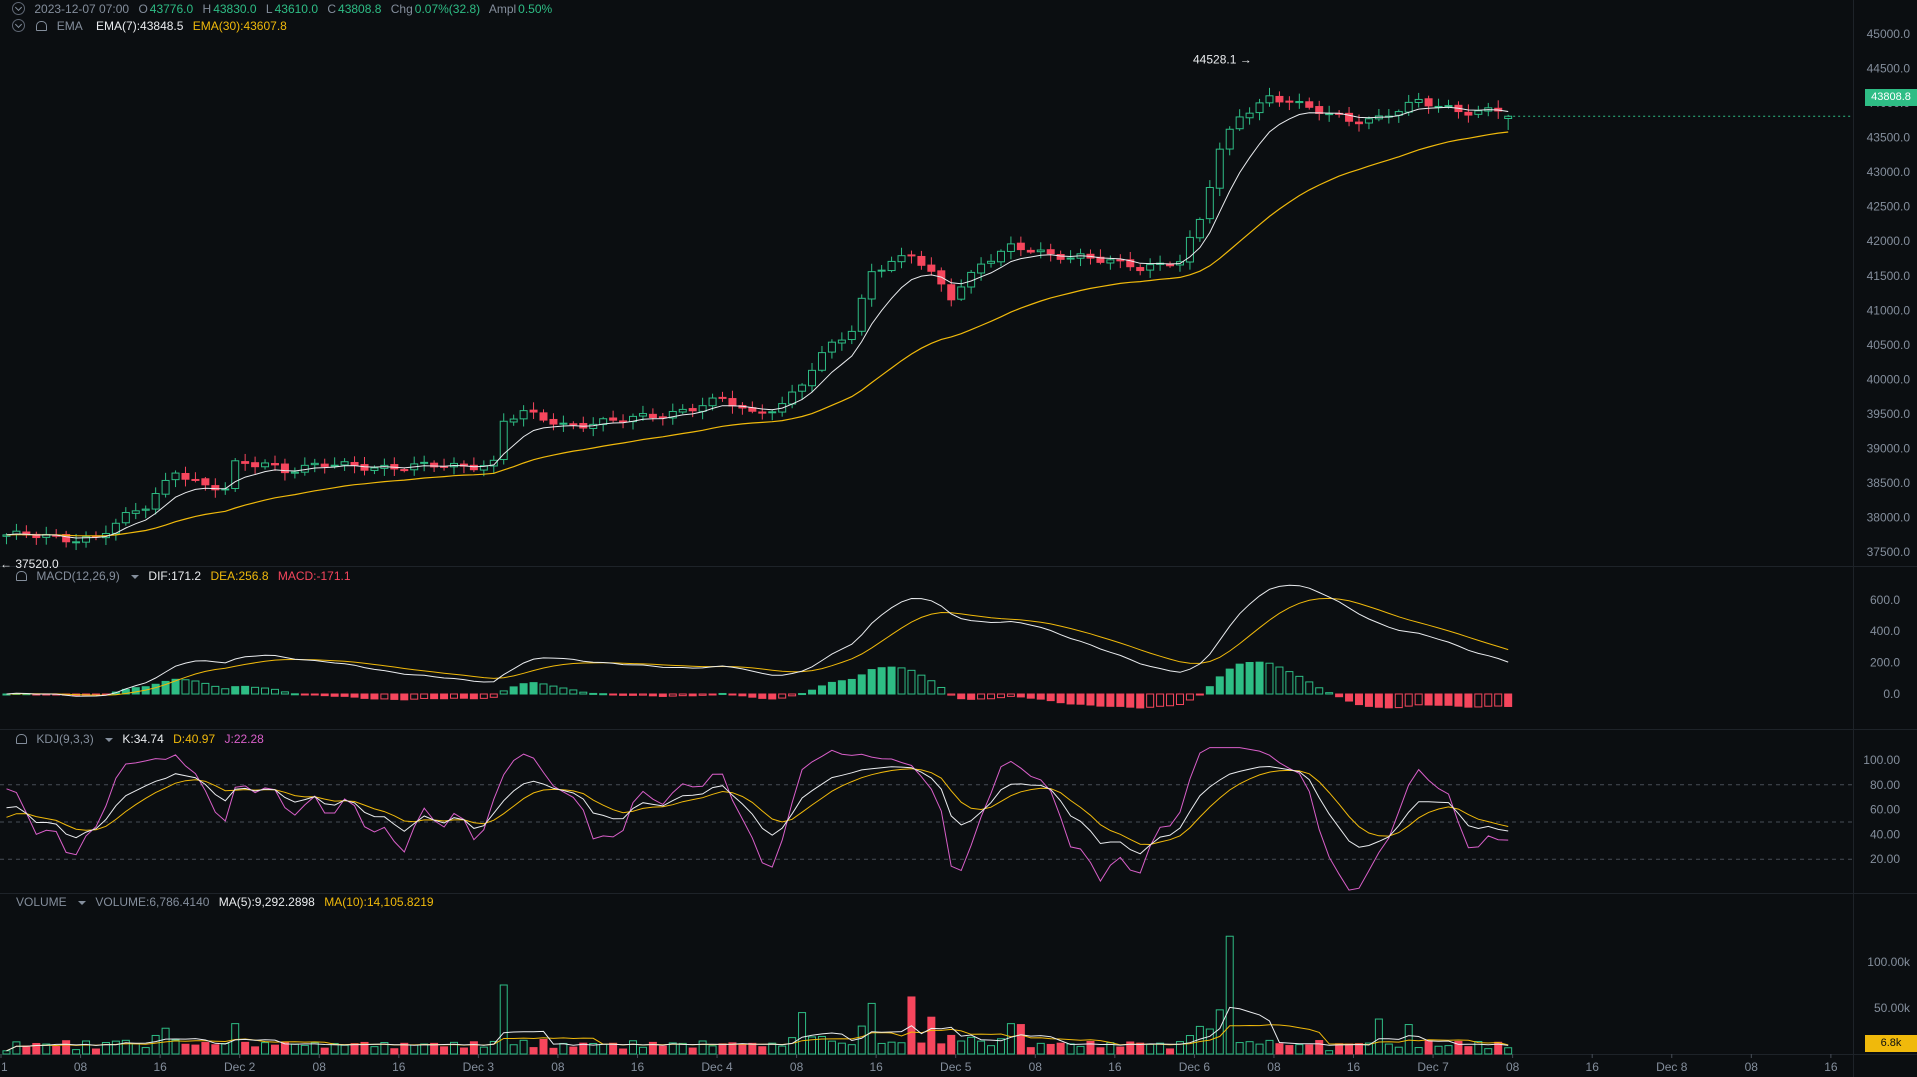 This screenshot has width=1917, height=1077. I want to click on kdj-d-line, so click(757, 807).